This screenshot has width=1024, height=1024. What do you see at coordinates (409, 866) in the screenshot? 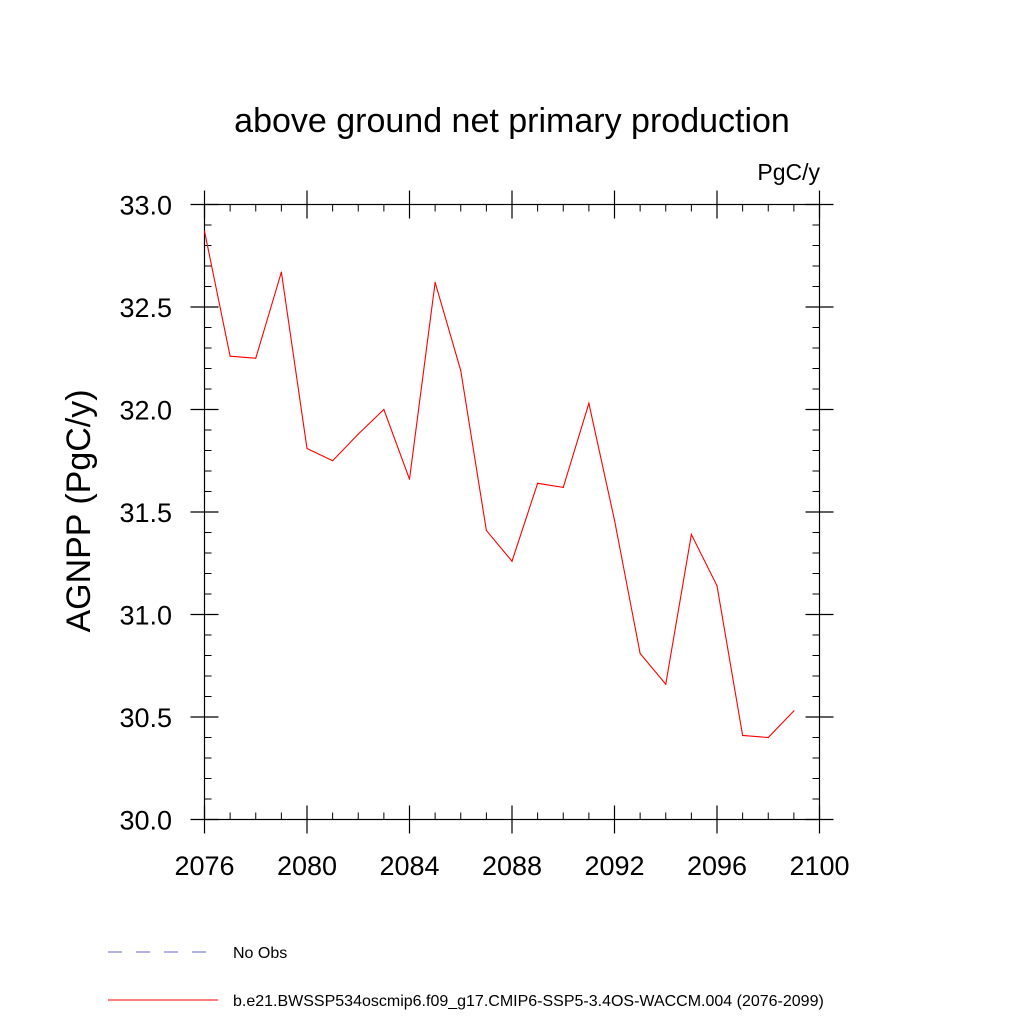
I see `x-tick-label: 2084` at bounding box center [409, 866].